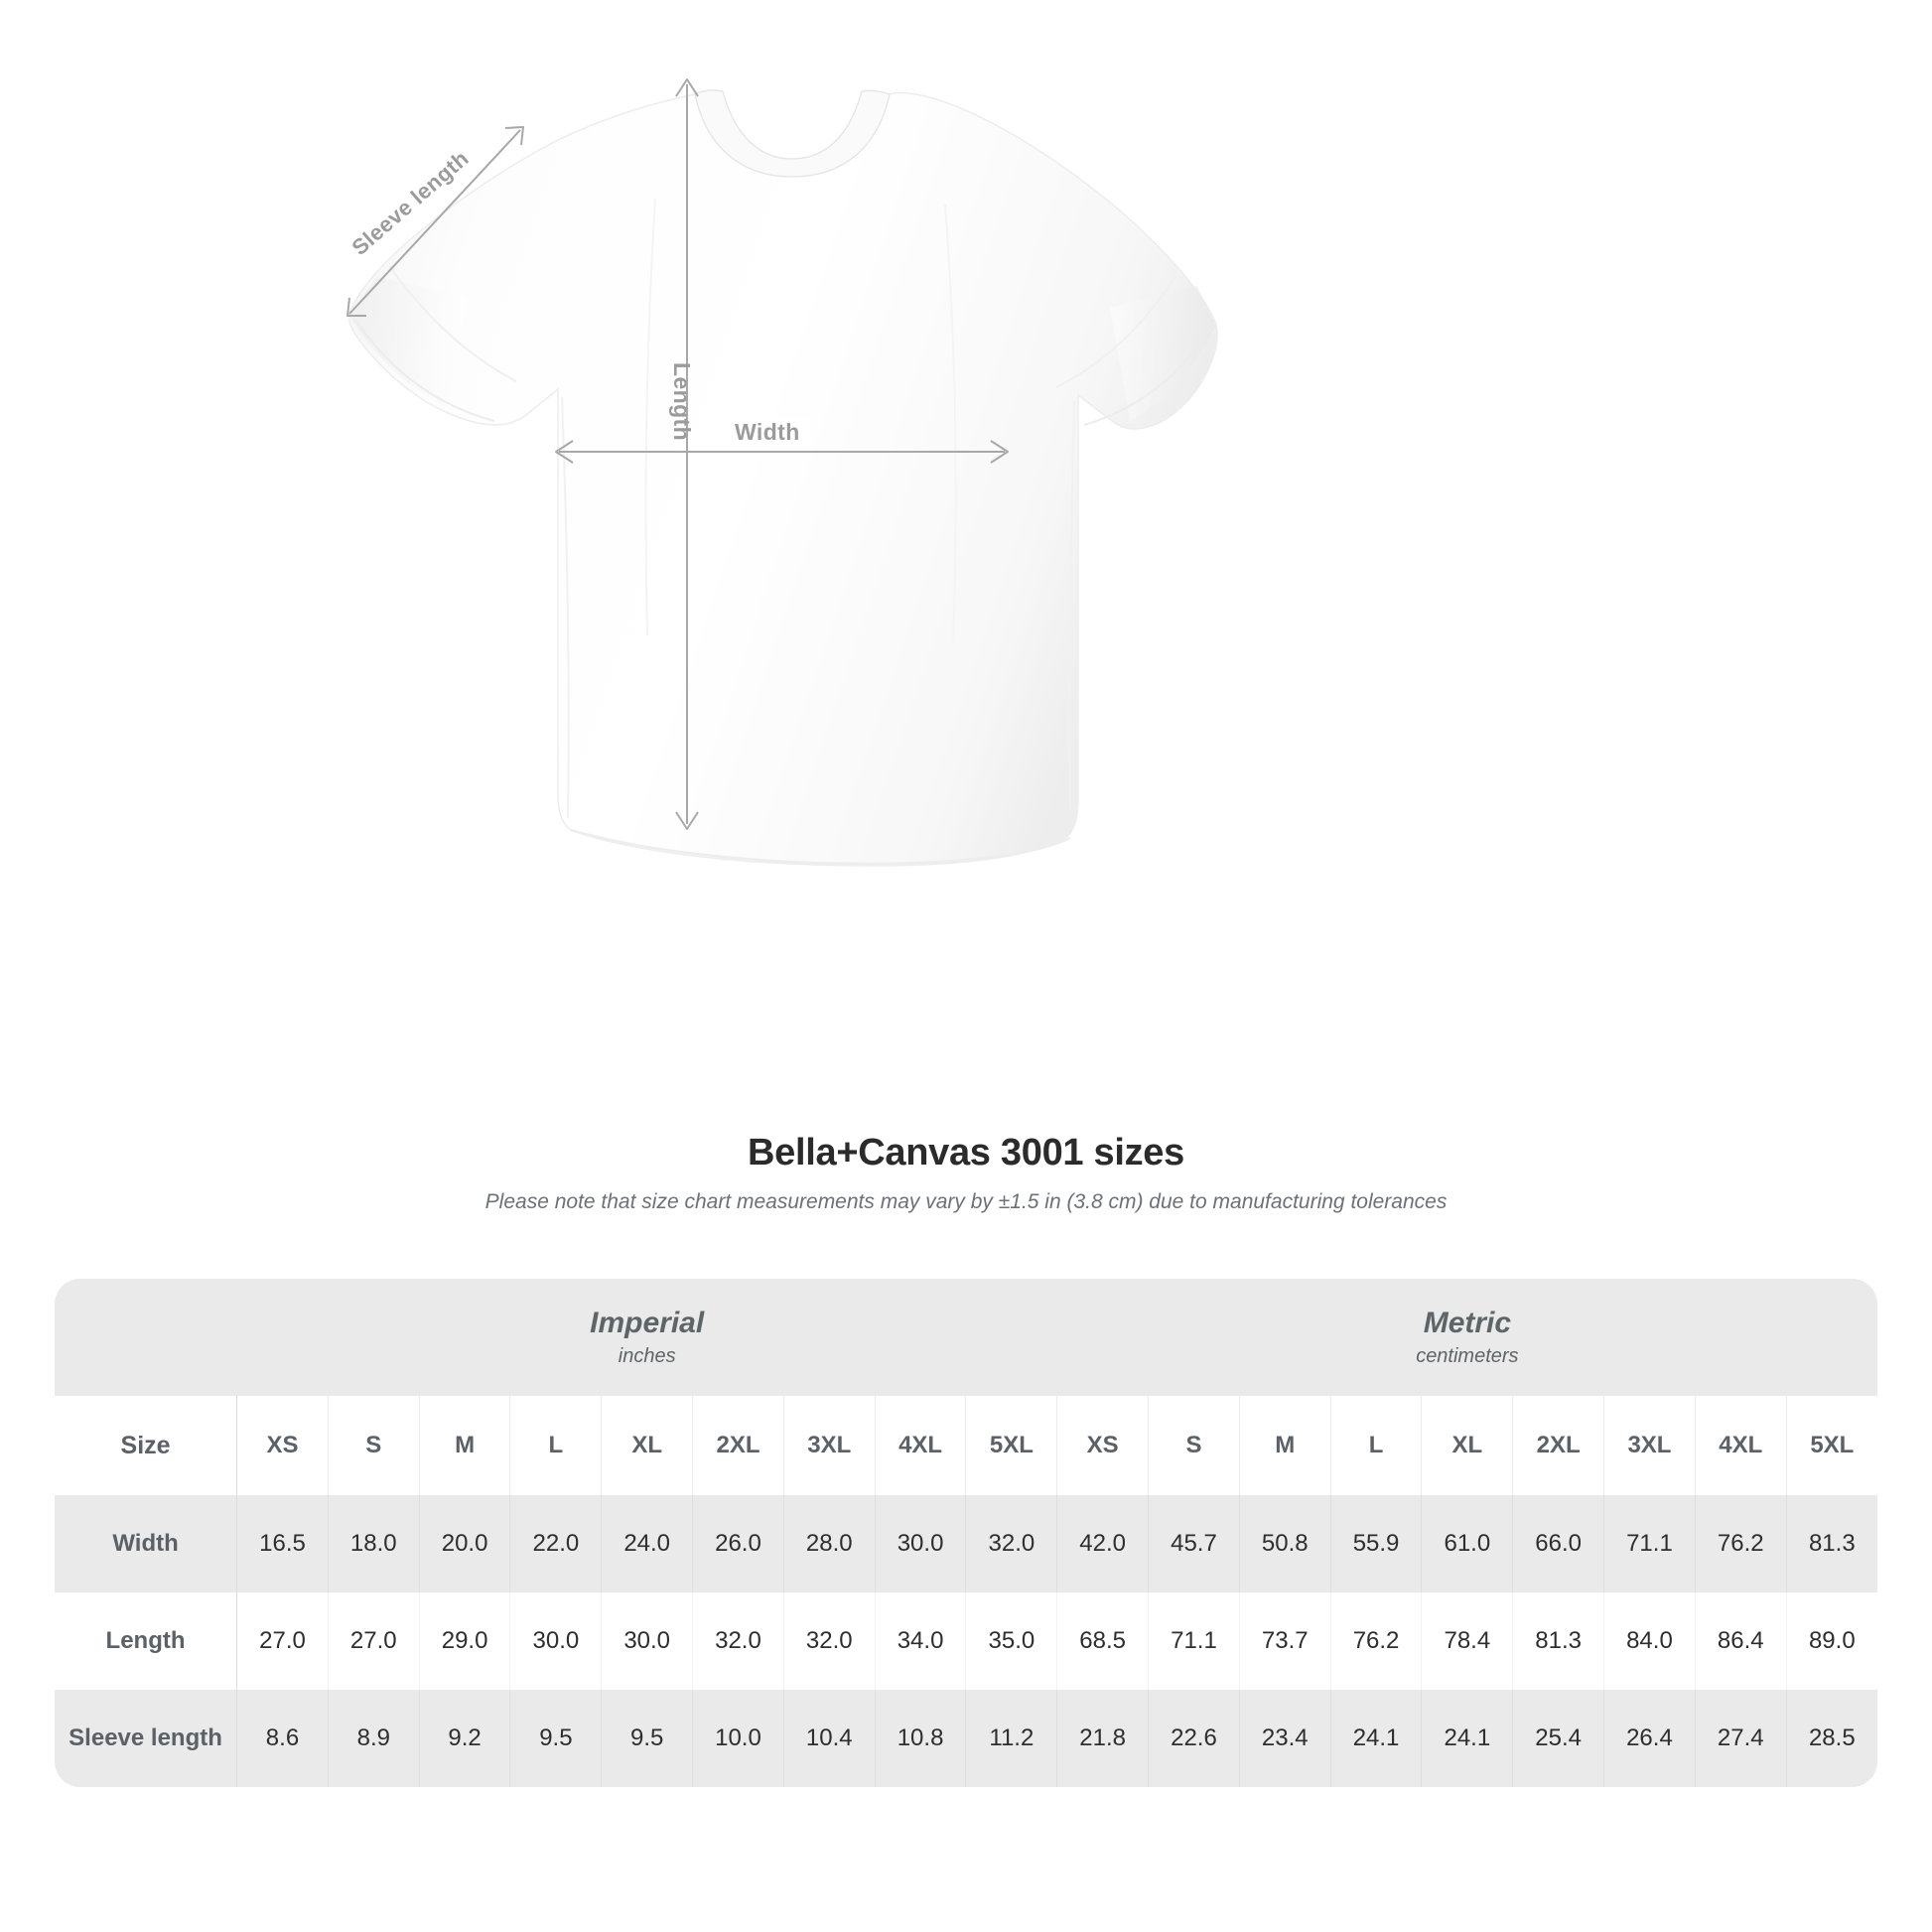  What do you see at coordinates (1467, 1544) in the screenshot?
I see `cell-width-metric-xl: 61.0` at bounding box center [1467, 1544].